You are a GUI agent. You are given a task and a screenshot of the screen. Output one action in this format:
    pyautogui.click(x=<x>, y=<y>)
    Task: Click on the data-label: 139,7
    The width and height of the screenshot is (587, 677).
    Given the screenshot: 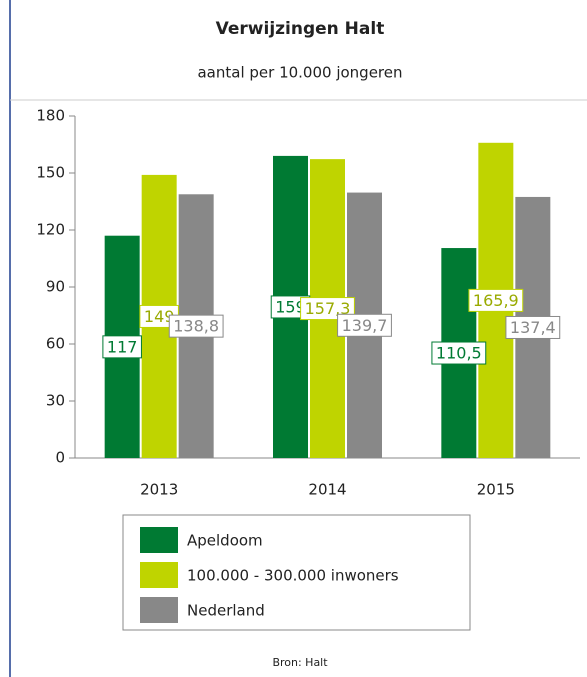 What is the action you would take?
    pyautogui.click(x=365, y=325)
    